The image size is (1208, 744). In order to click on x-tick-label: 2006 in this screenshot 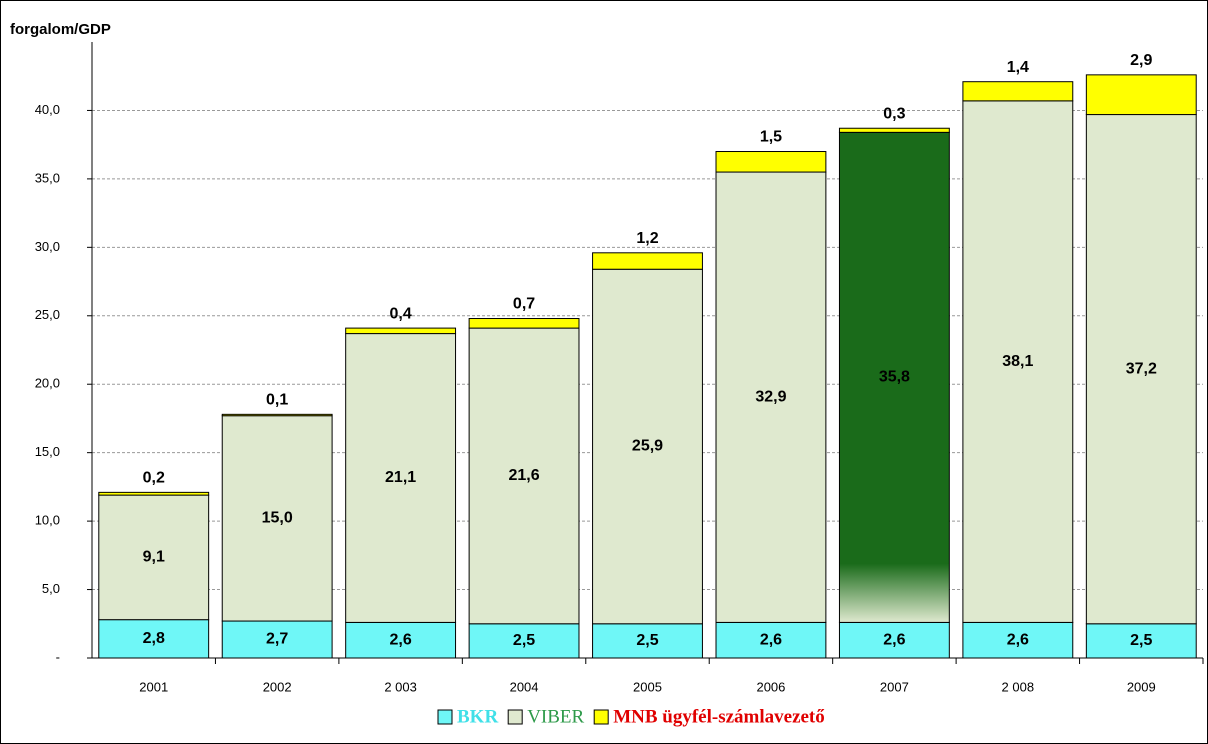, I will do `click(770, 686)`.